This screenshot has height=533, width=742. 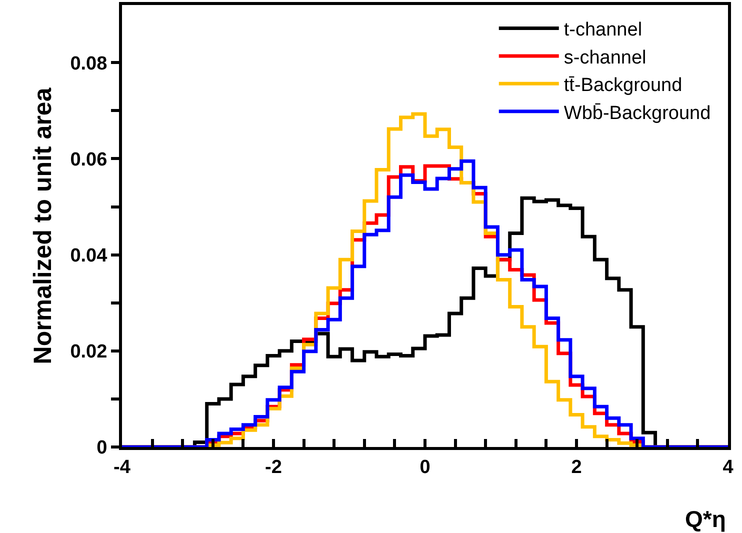 What do you see at coordinates (89, 63) in the screenshot?
I see `y-tick-label: 0.08` at bounding box center [89, 63].